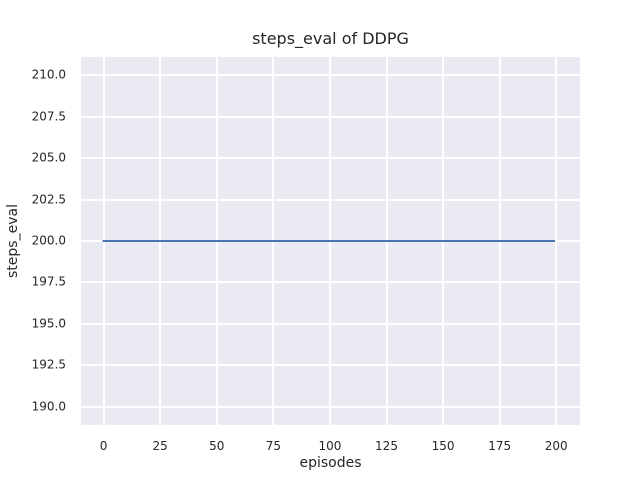 The width and height of the screenshot is (640, 480). Describe the element at coordinates (48, 281) in the screenshot. I see `y-tick-label: 197.5` at that location.